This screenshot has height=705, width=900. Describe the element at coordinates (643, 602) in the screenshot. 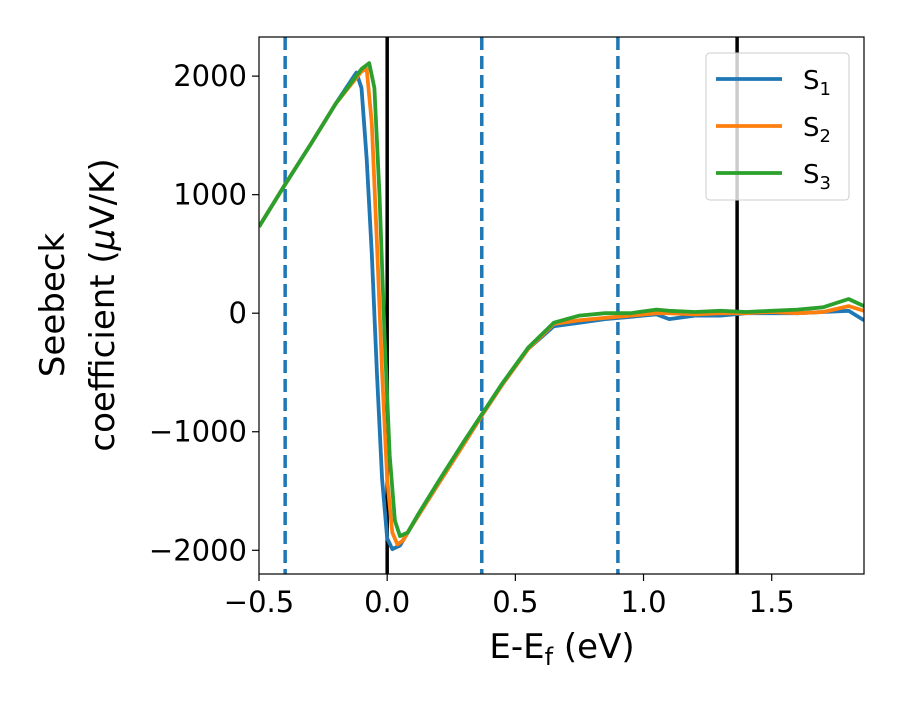

I see `x-tick-label: 1.0` at that location.